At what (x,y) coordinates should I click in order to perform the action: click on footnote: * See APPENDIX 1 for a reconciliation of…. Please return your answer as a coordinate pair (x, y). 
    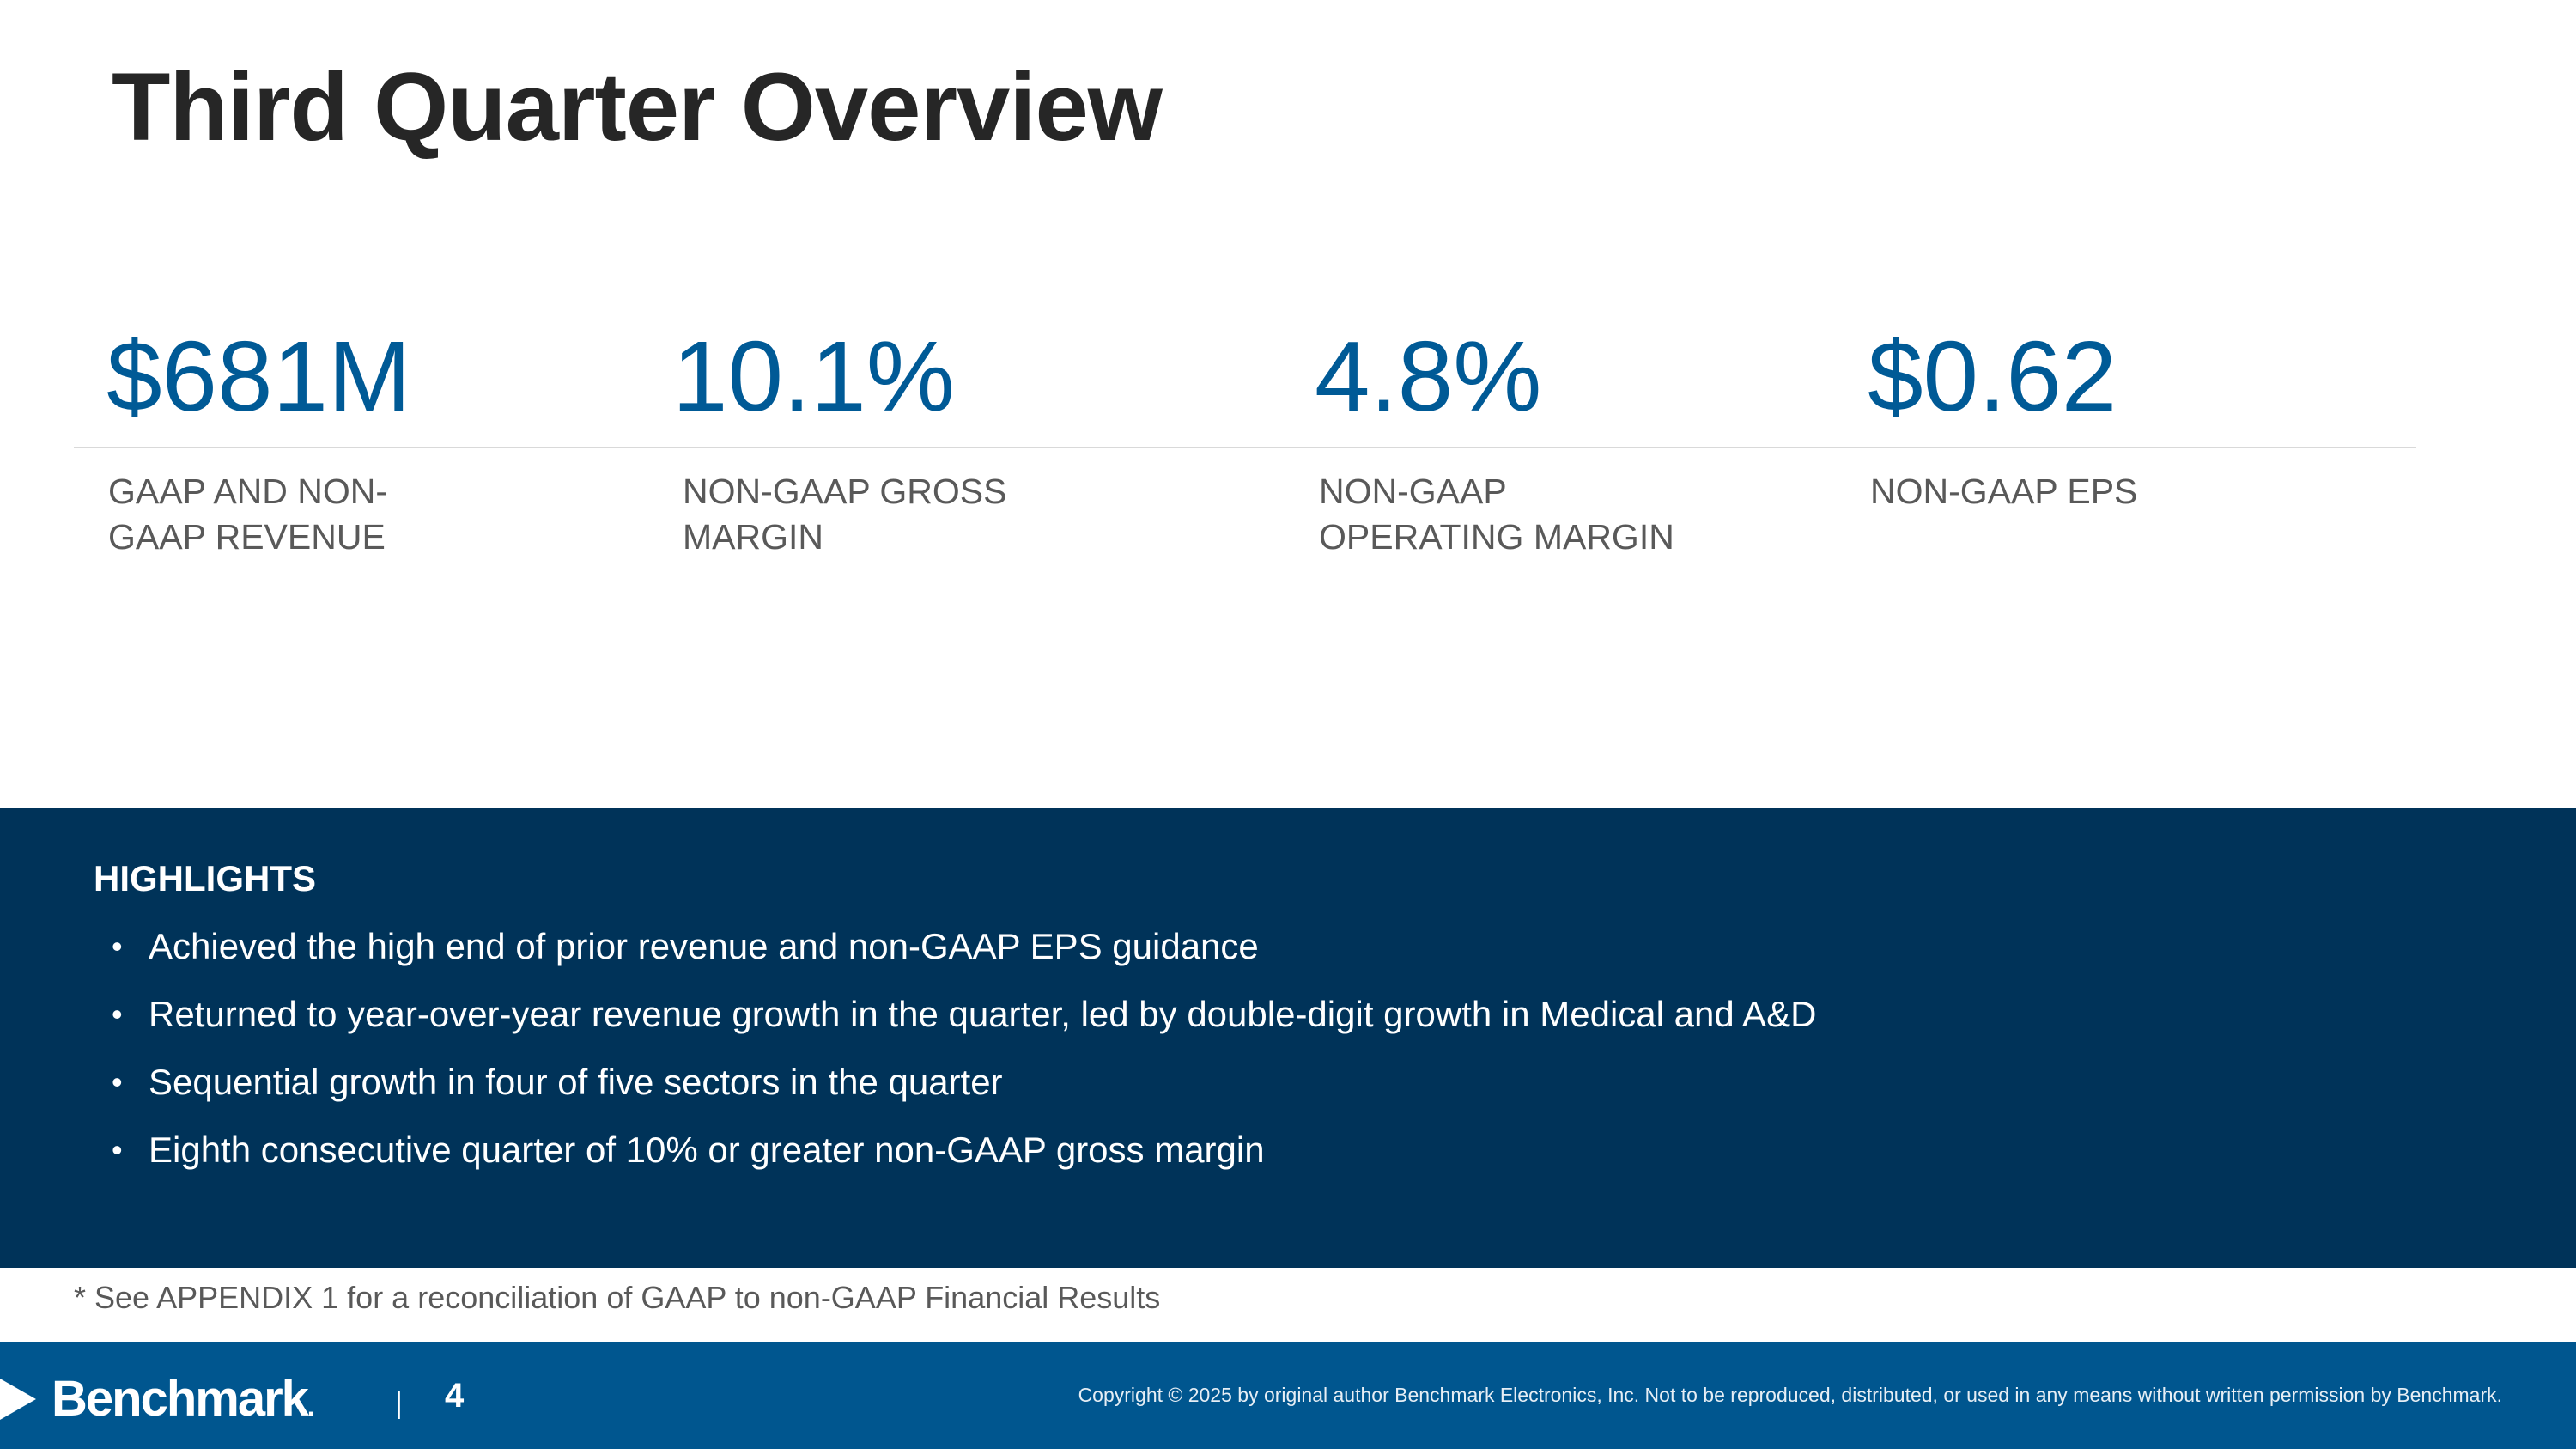
    Looking at the image, I should click on (618, 1297).